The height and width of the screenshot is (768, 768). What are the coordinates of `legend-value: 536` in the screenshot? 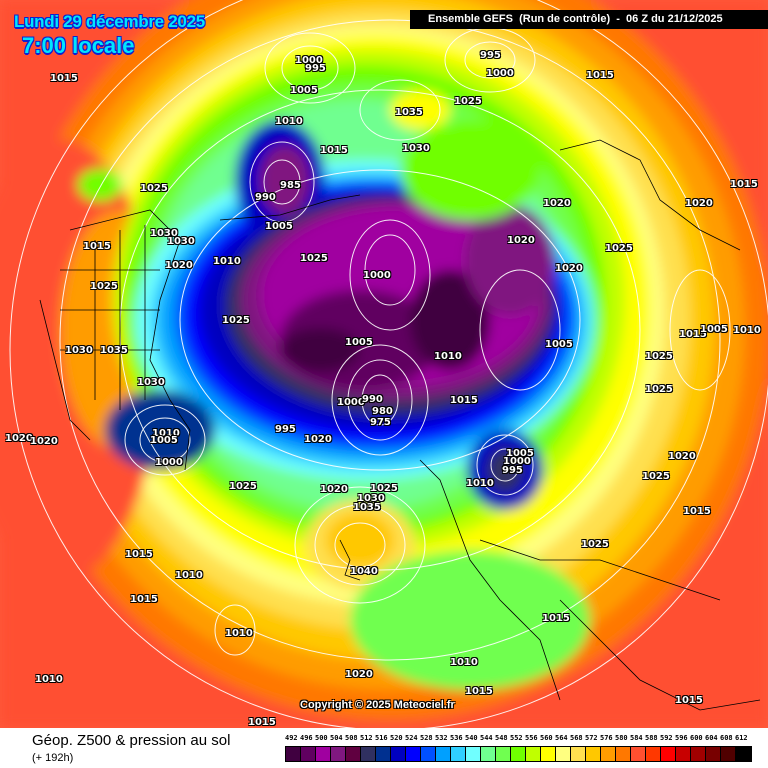 It's located at (456, 738).